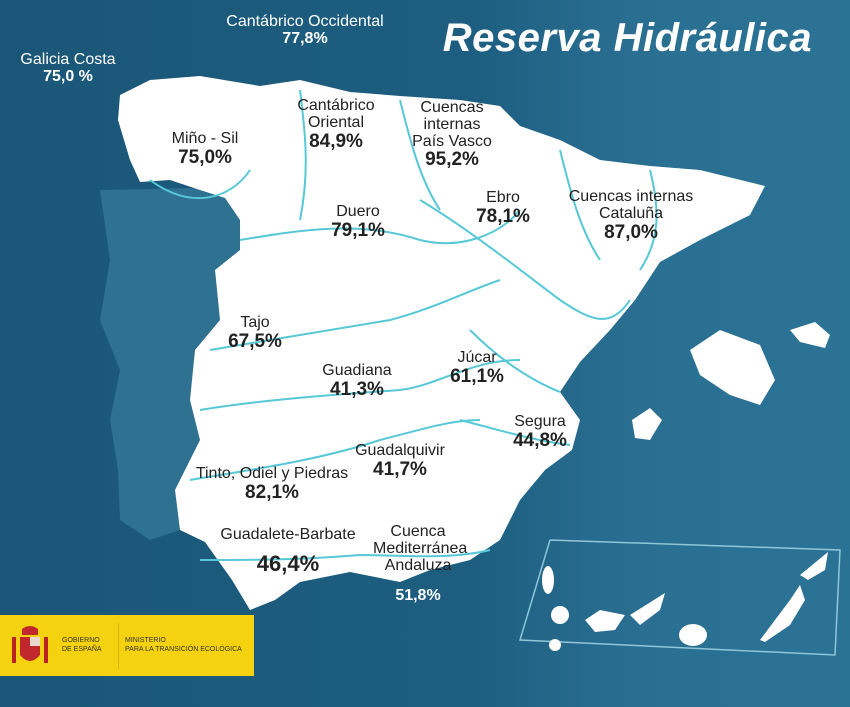 The width and height of the screenshot is (850, 707). What do you see at coordinates (205, 157) in the screenshot?
I see `basin-value: 75,0%` at bounding box center [205, 157].